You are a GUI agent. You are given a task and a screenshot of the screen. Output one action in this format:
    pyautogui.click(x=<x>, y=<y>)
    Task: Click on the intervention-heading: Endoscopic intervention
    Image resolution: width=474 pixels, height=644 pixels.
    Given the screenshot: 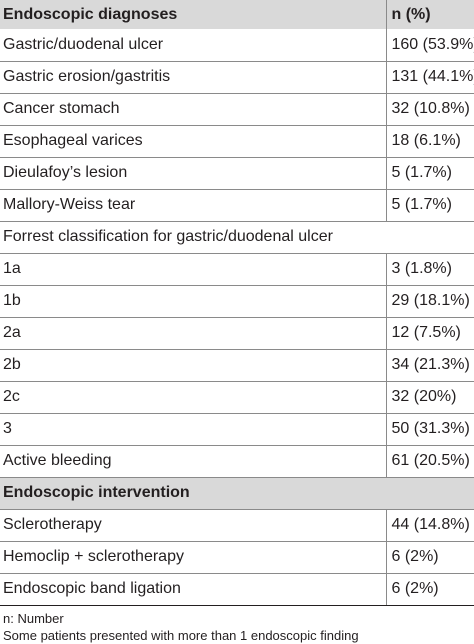 What is the action you would take?
    pyautogui.click(x=237, y=493)
    